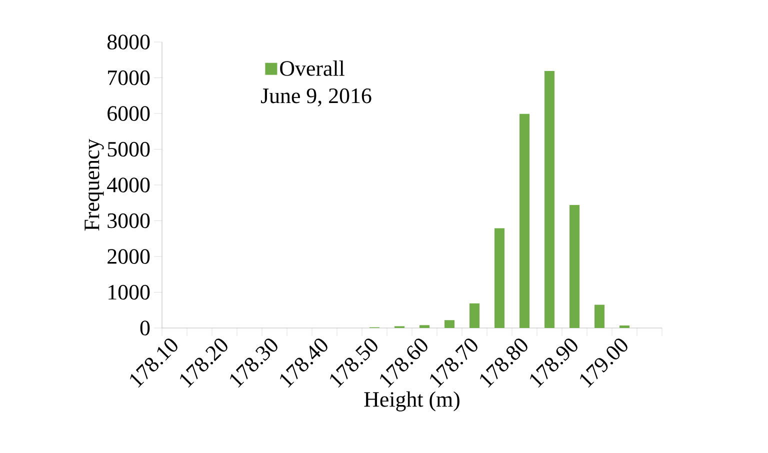 Image resolution: width=768 pixels, height=453 pixels. I want to click on annotation: June 9, 2016, so click(316, 97).